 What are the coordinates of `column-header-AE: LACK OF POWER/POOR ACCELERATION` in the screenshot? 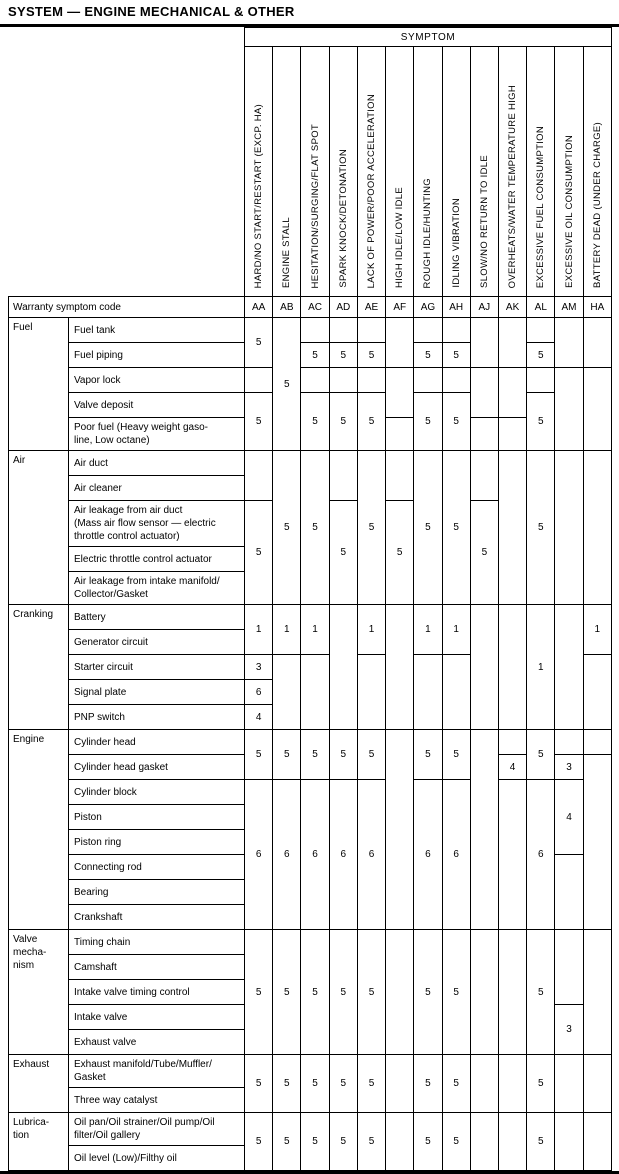 It's located at (371, 171).